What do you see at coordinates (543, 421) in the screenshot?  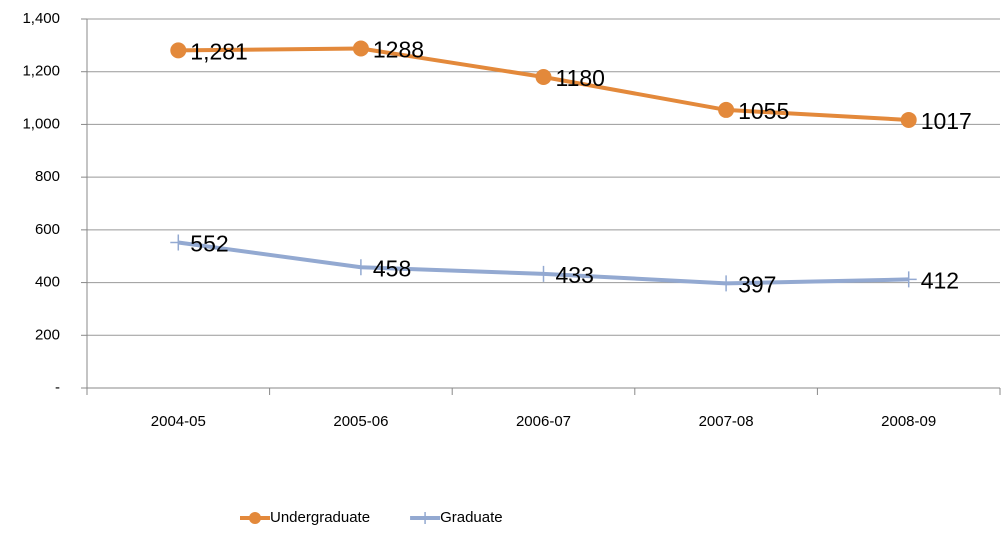 I see `x-tick-label: 2006-07` at bounding box center [543, 421].